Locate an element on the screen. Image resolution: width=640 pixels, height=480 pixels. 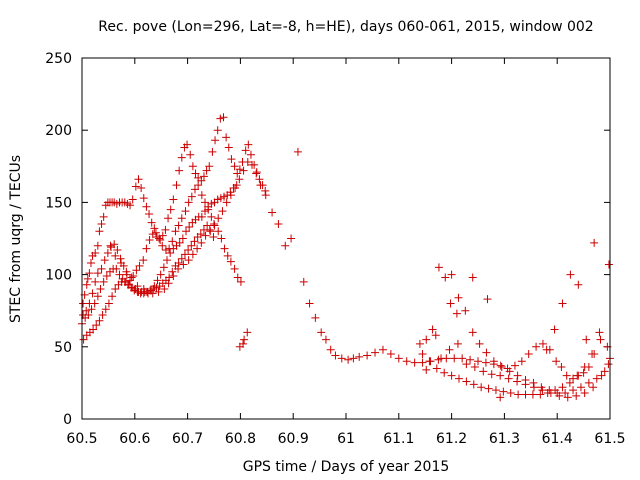
y-tick-label: 50 is located at coordinates (63, 348).